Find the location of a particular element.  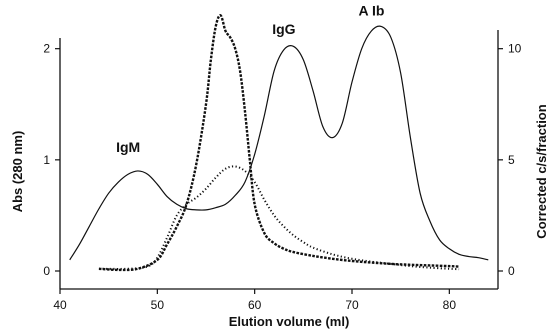

y-right-tick-label: 0 is located at coordinates (511, 271).